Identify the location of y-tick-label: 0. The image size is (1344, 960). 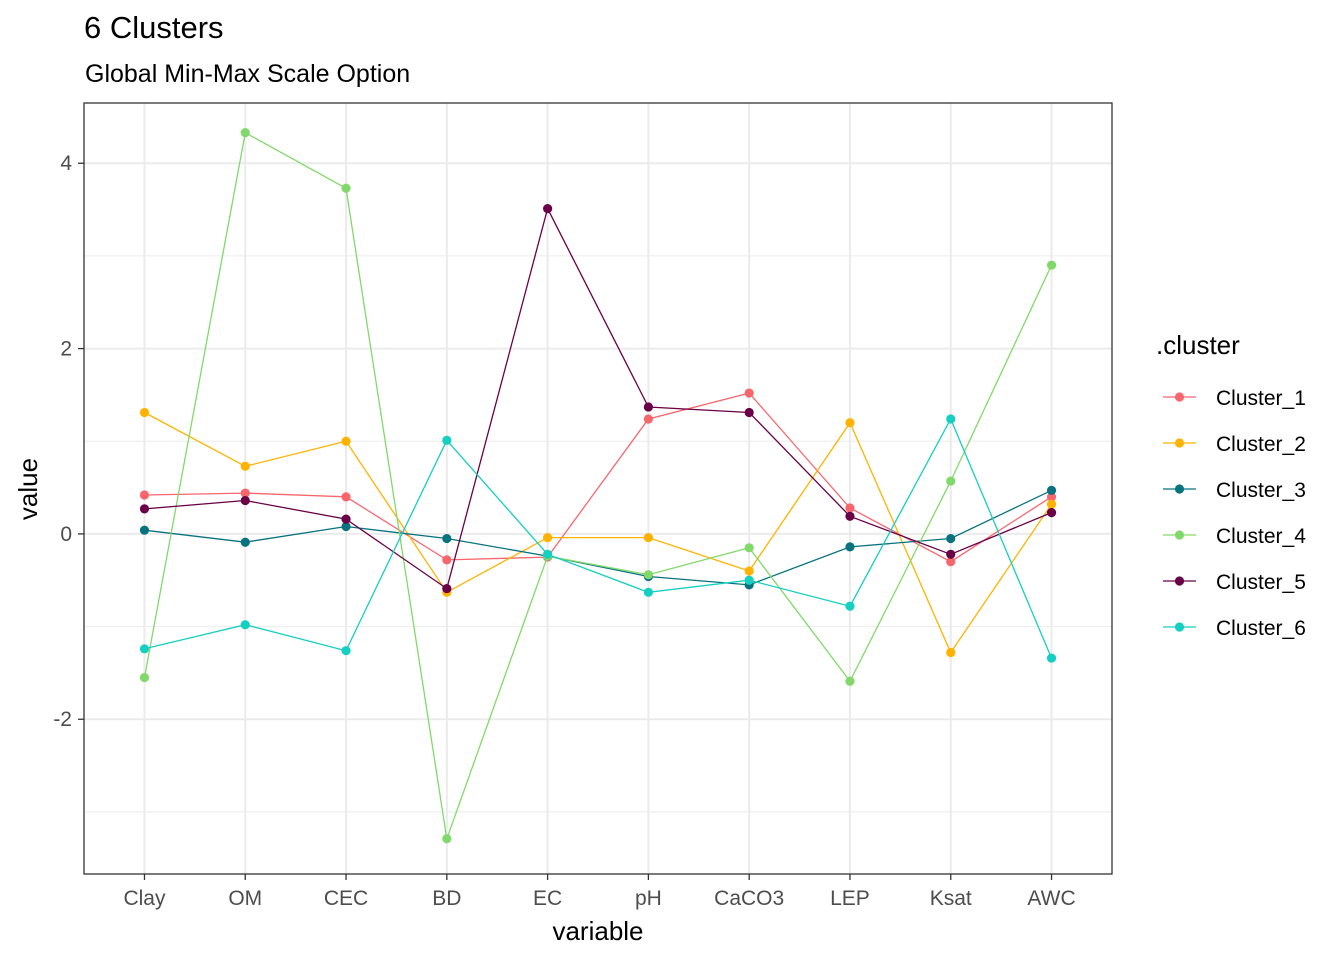
(66, 534).